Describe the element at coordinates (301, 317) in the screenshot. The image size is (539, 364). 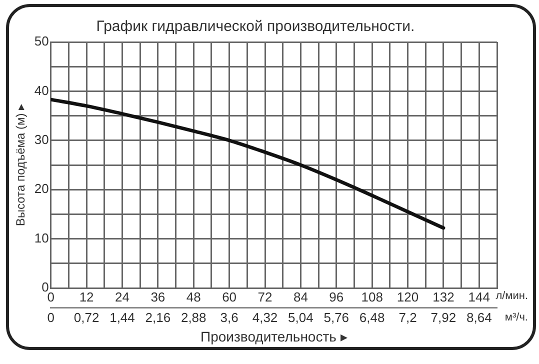
I see `x2-tick-label: 5,04` at that location.